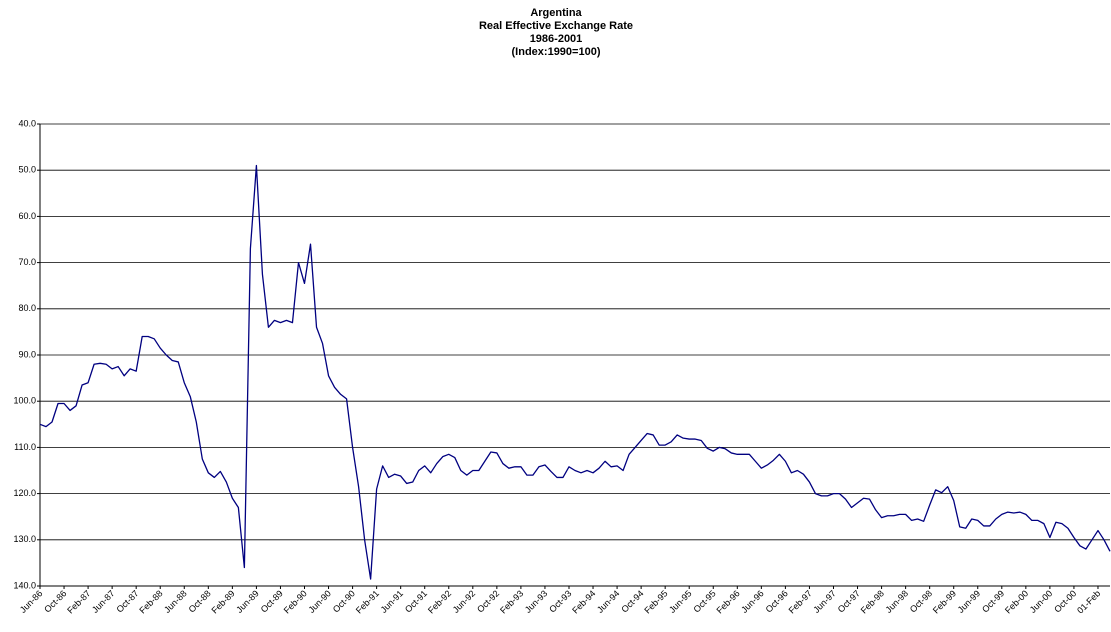 The height and width of the screenshot is (632, 1111). What do you see at coordinates (969, 601) in the screenshot?
I see `x-tick-label: Jun-99` at bounding box center [969, 601].